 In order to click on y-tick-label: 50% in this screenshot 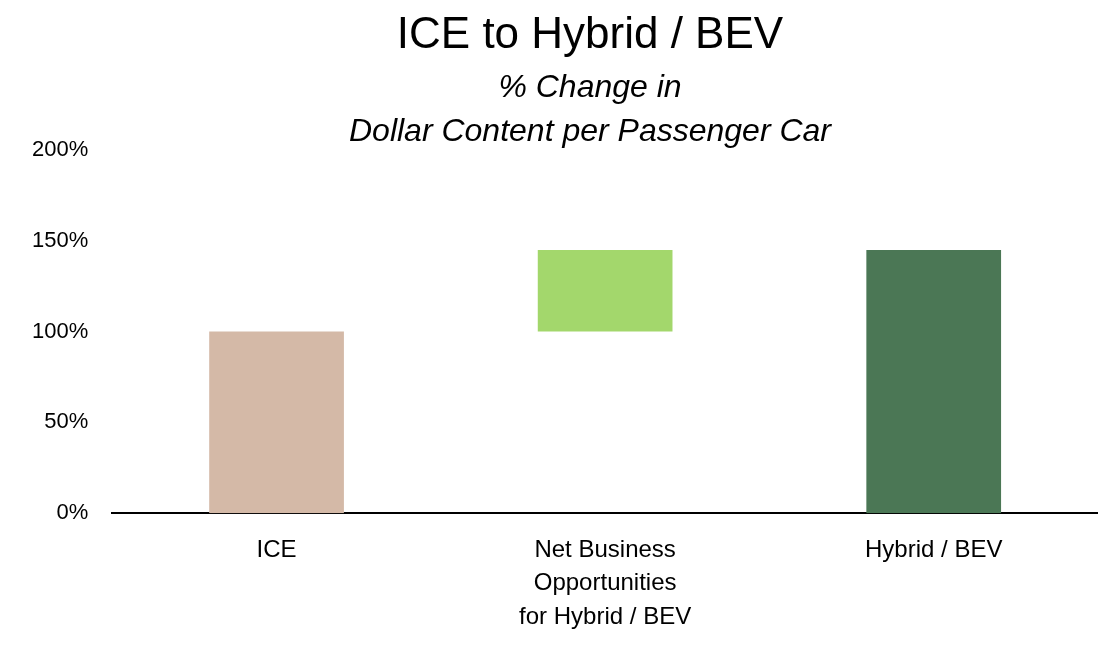, I will do `click(66, 421)`.